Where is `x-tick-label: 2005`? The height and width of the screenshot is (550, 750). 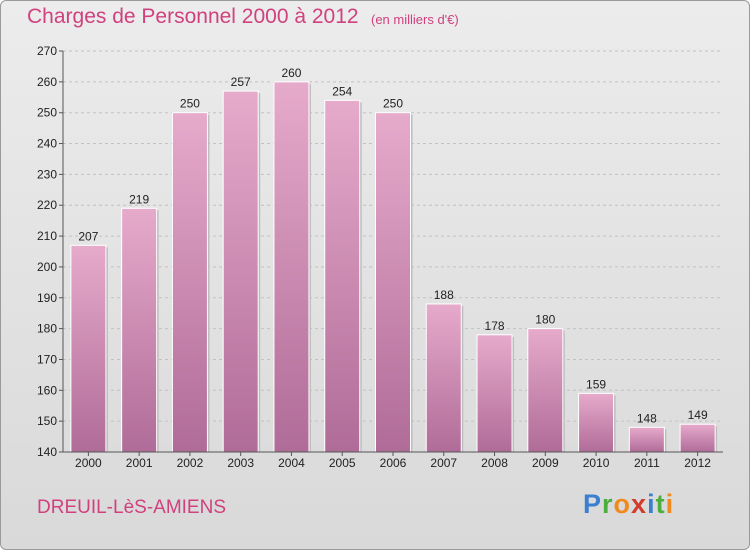
x-tick-label: 2005 is located at coordinates (342, 463).